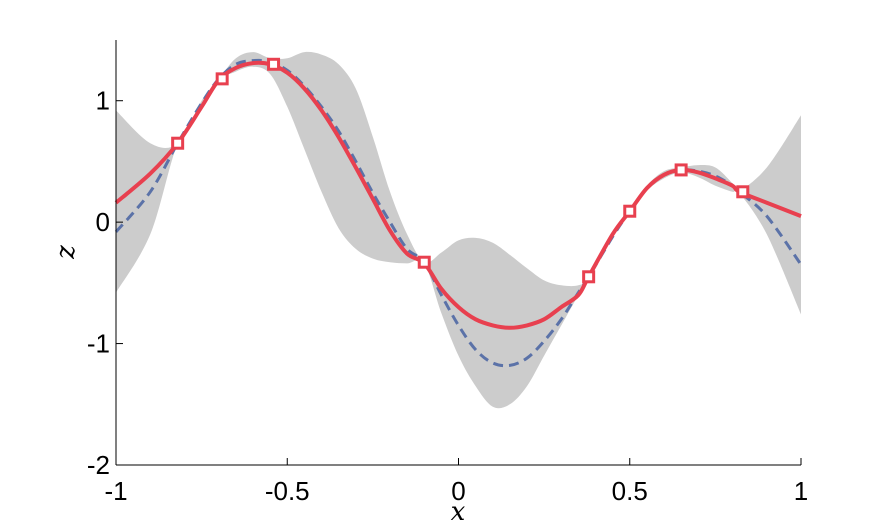 Image resolution: width=885 pixels, height=524 pixels. I want to click on x-tick-label: -0.5, so click(287, 491).